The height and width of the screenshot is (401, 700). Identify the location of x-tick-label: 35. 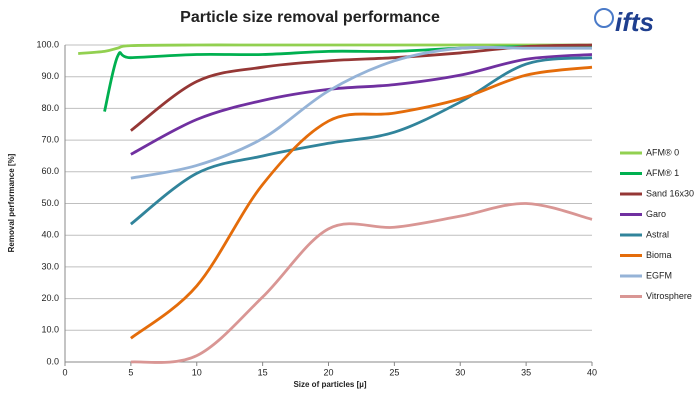
(526, 372).